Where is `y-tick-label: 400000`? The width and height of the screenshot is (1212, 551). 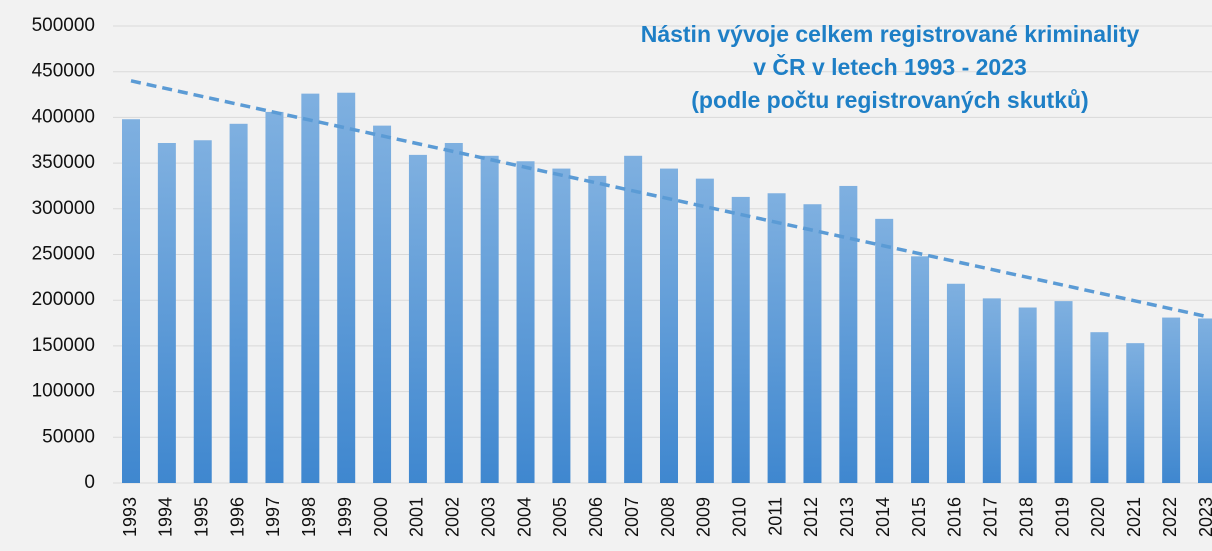 y-tick-label: 400000 is located at coordinates (63, 116).